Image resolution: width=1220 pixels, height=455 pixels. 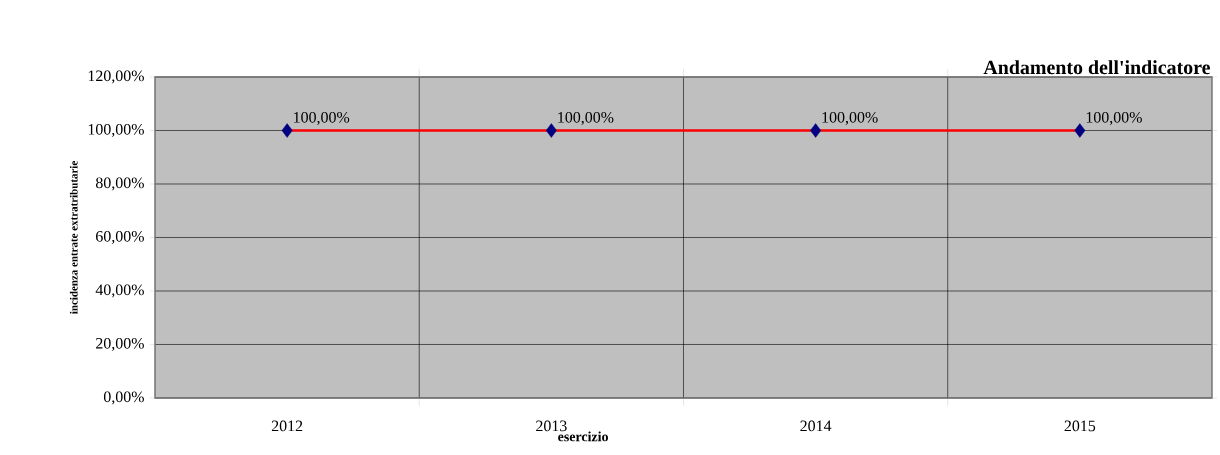 I want to click on y-tick-label: 120,00%, so click(x=116, y=77).